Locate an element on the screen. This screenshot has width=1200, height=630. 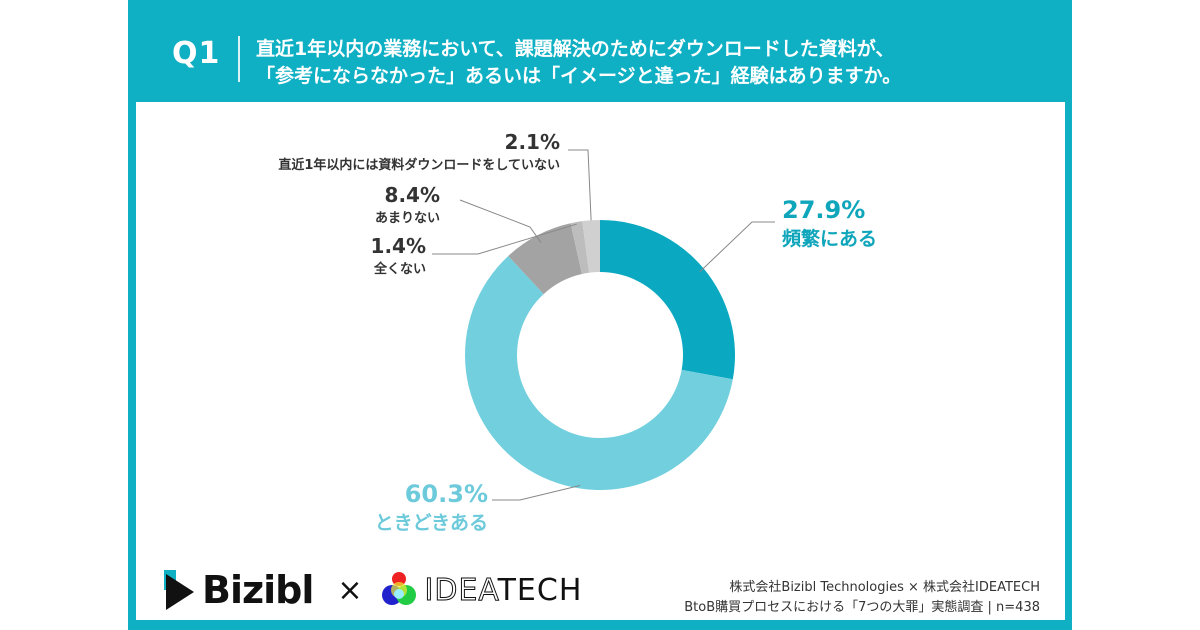
donut-slice-sometimes is located at coordinates (599, 373).